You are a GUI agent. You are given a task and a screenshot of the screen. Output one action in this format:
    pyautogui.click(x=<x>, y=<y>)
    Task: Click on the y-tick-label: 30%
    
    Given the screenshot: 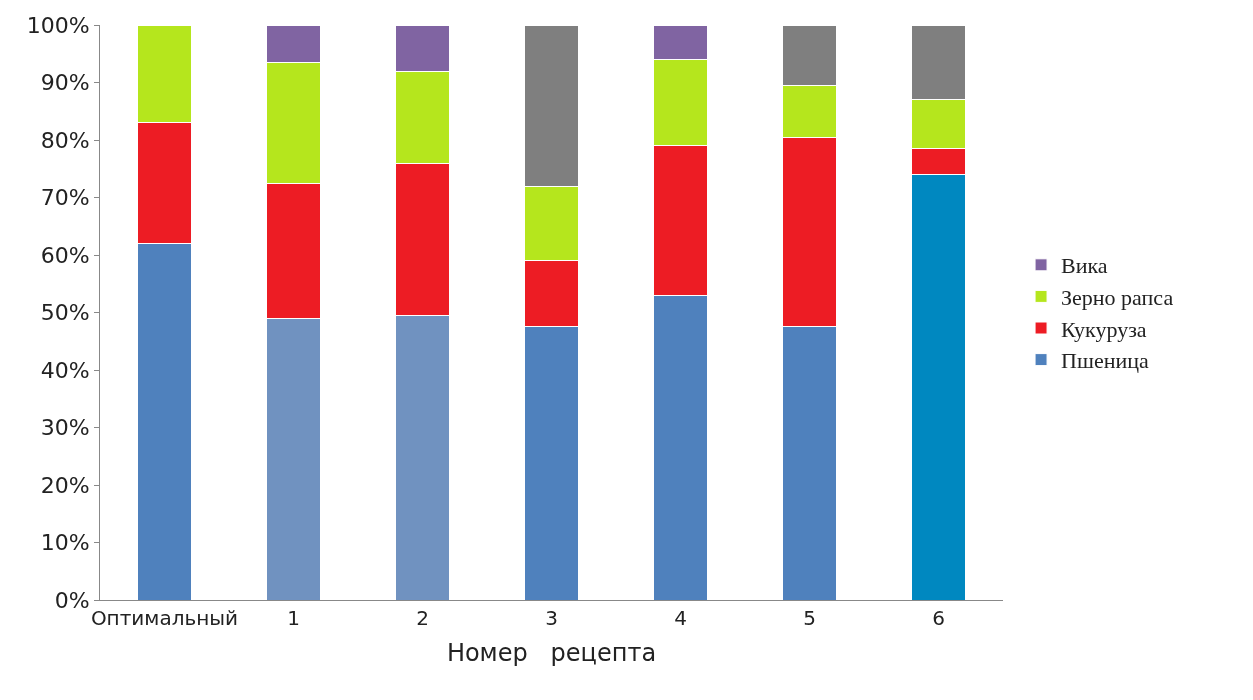 What is the action you would take?
    pyautogui.click(x=65, y=428)
    